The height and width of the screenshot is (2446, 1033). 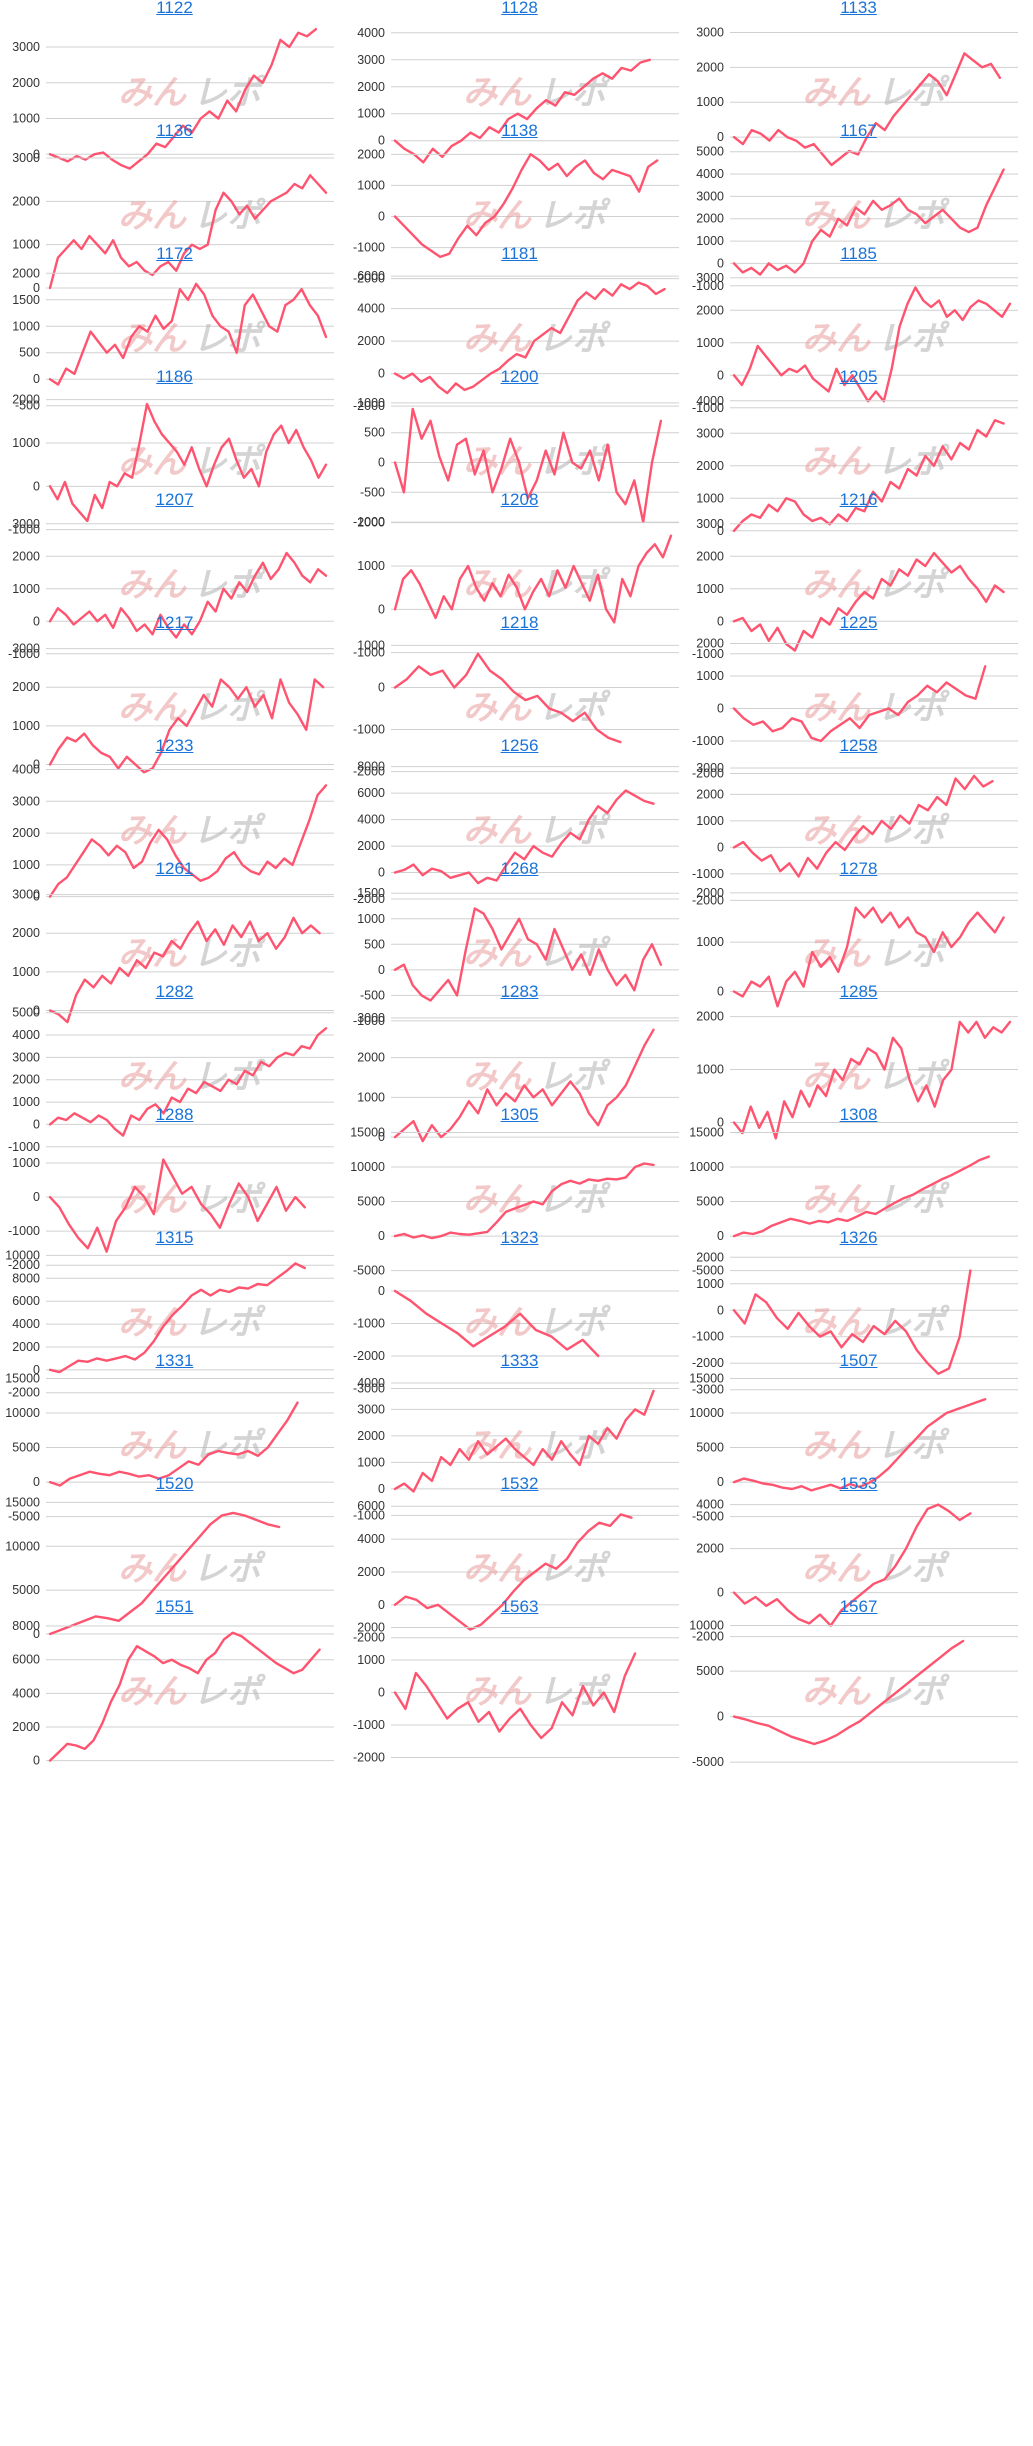 What do you see at coordinates (174, 499) in the screenshot?
I see `chart-title-link: 1207` at bounding box center [174, 499].